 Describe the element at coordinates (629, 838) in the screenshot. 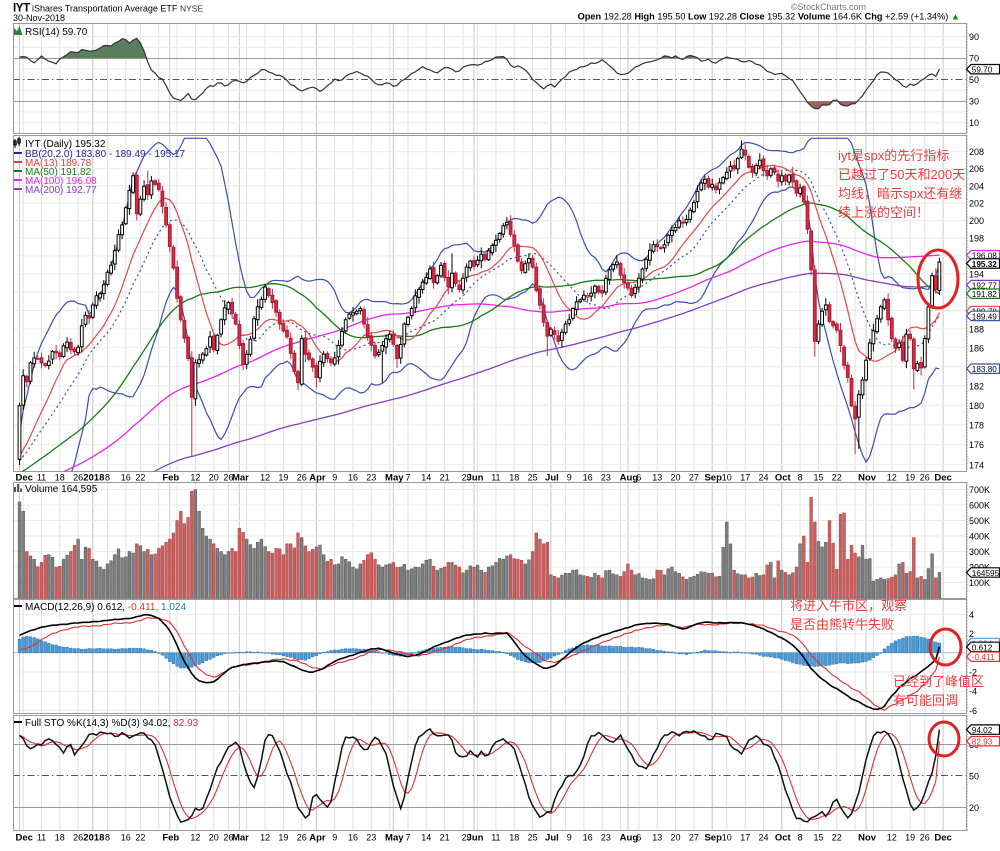

I see `svg-text: Aug` at that location.